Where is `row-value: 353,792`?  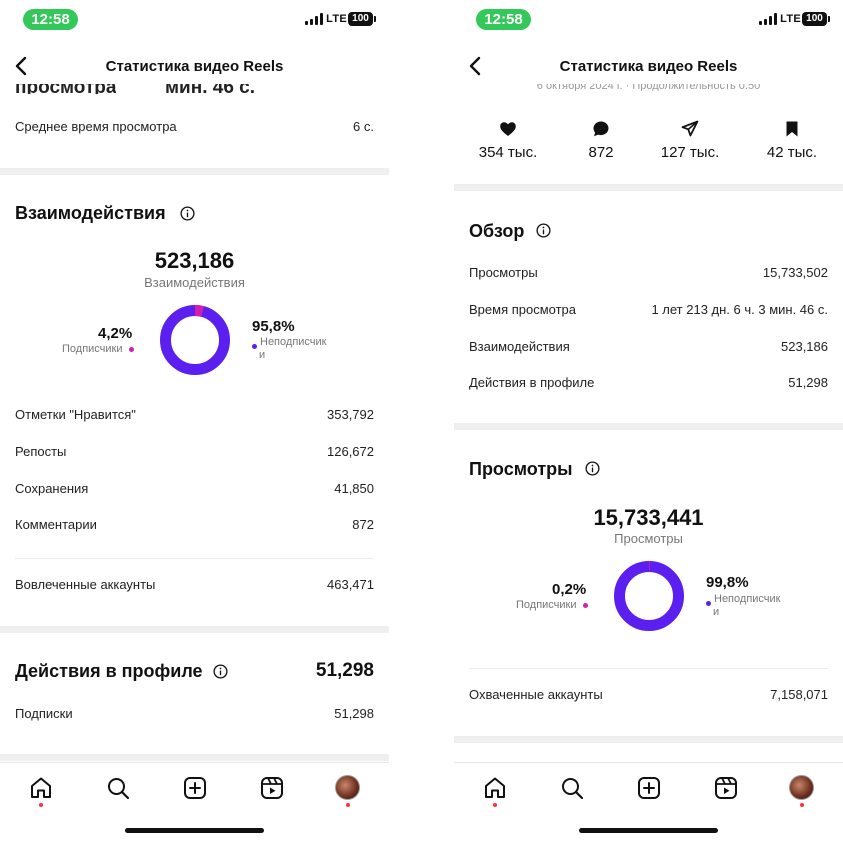
row-value: 353,792 is located at coordinates (350, 414).